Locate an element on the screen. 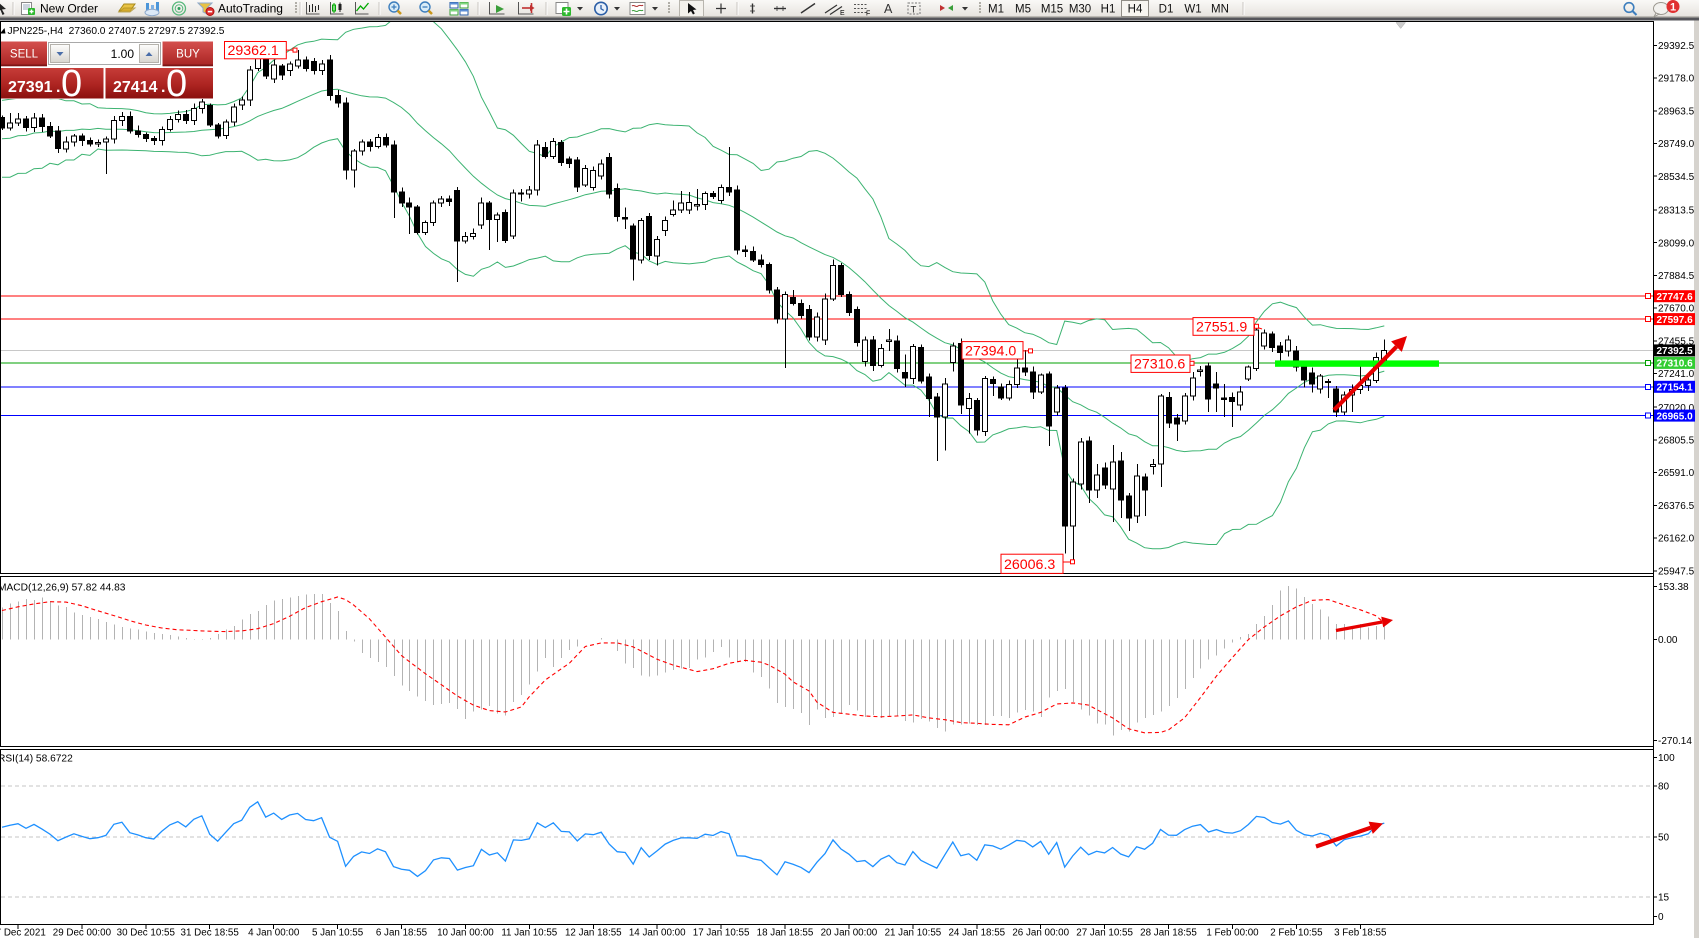 The image size is (1699, 938). svg-text: 26006.3 is located at coordinates (1029, 565).